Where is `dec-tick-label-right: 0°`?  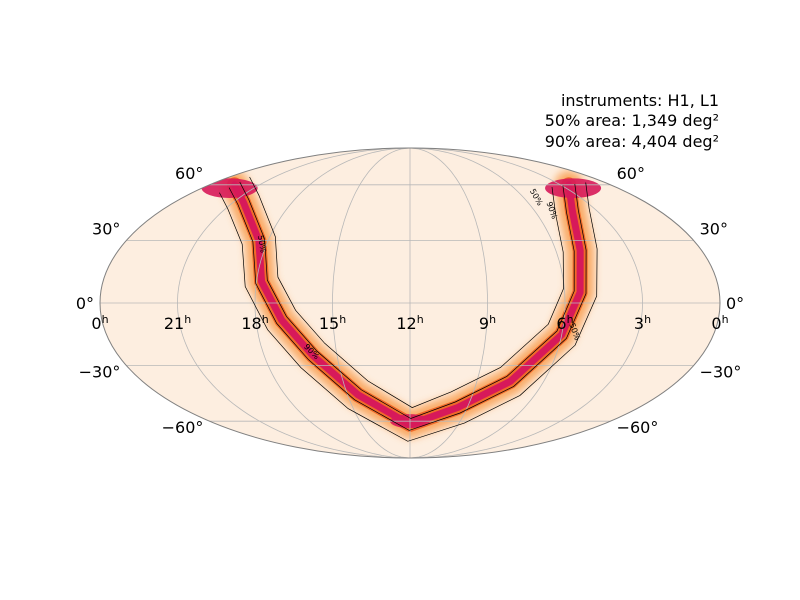
dec-tick-label-right: 0° is located at coordinates (735, 303).